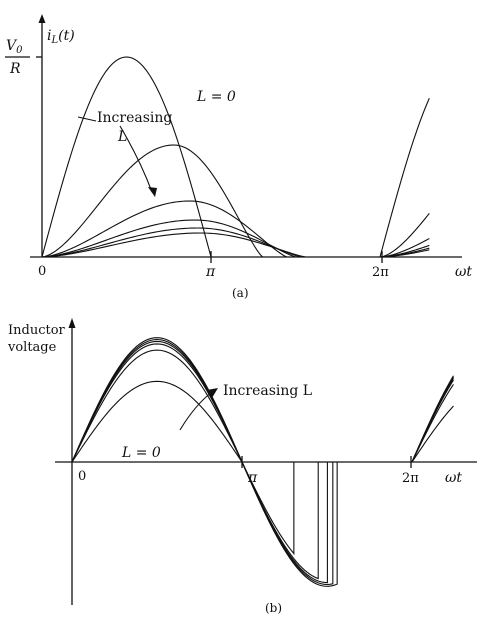  What do you see at coordinates (152, 192) in the screenshot?
I see `a-arrowhead-icon` at bounding box center [152, 192].